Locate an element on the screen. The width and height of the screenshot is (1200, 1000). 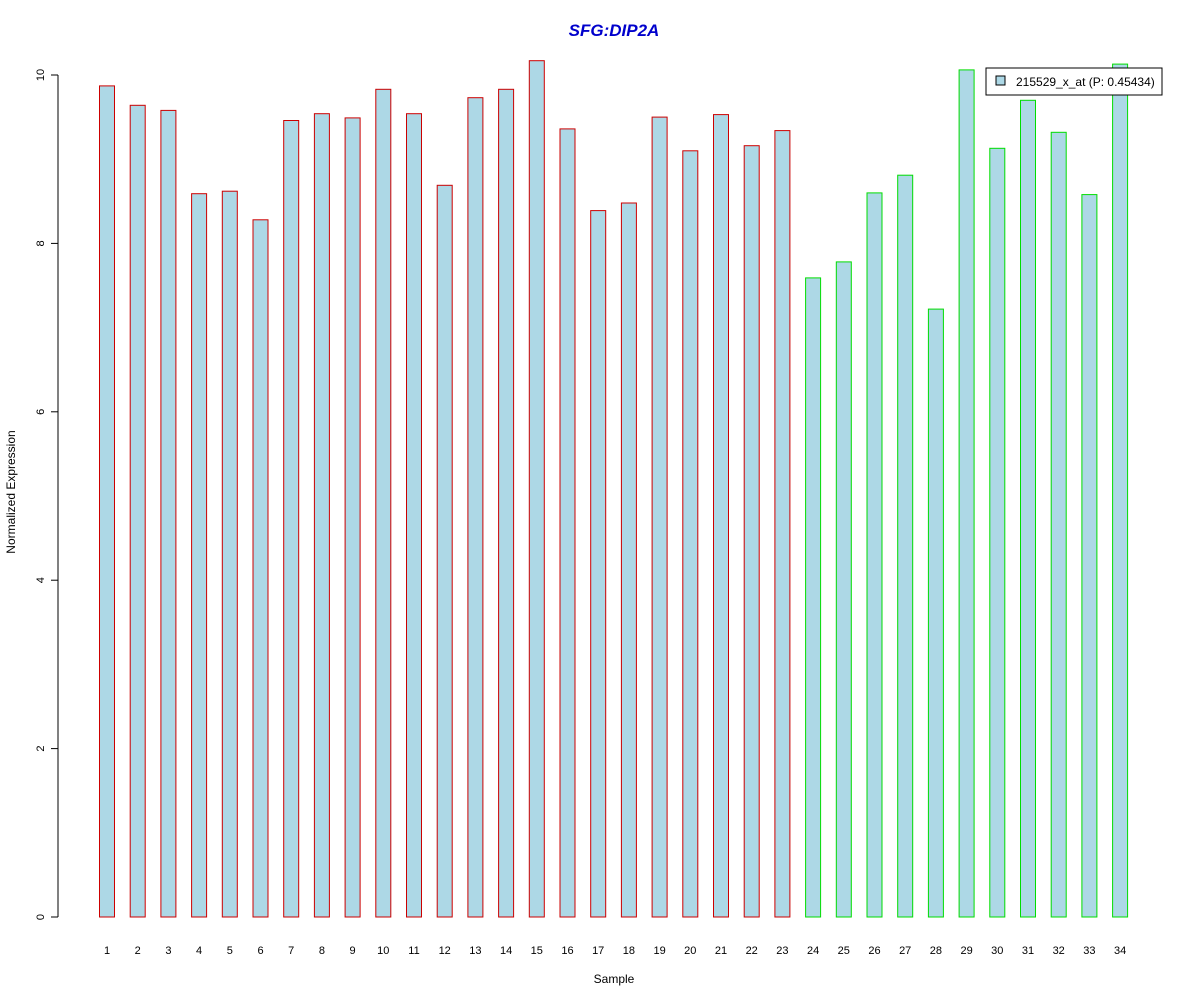
x-axis-title: Sample is located at coordinates (614, 979).